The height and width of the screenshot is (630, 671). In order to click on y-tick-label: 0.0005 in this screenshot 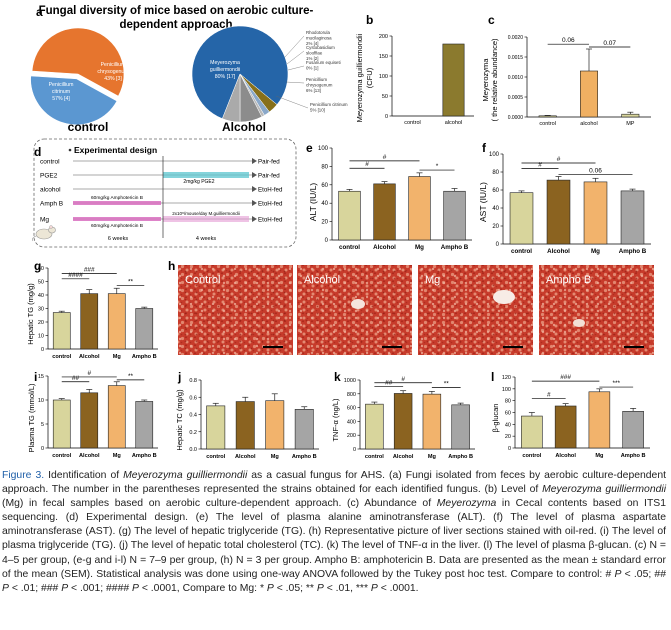, I will do `click(516, 98)`.